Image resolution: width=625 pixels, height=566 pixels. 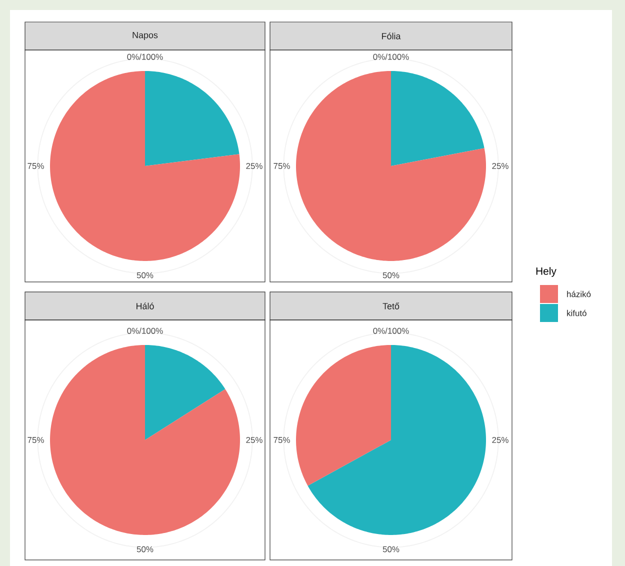 I want to click on slice-label: Napos, so click(x=145, y=36).